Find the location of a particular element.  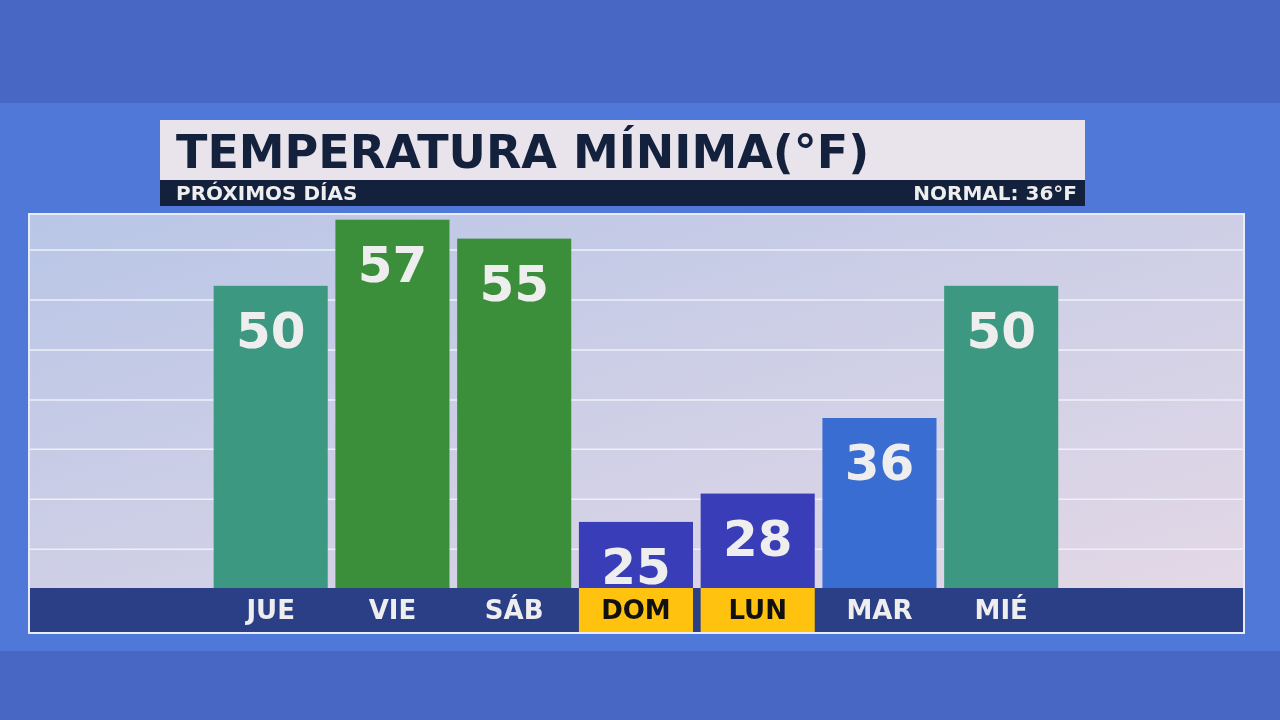

x-tick-label: MIÉ is located at coordinates (1001, 609).